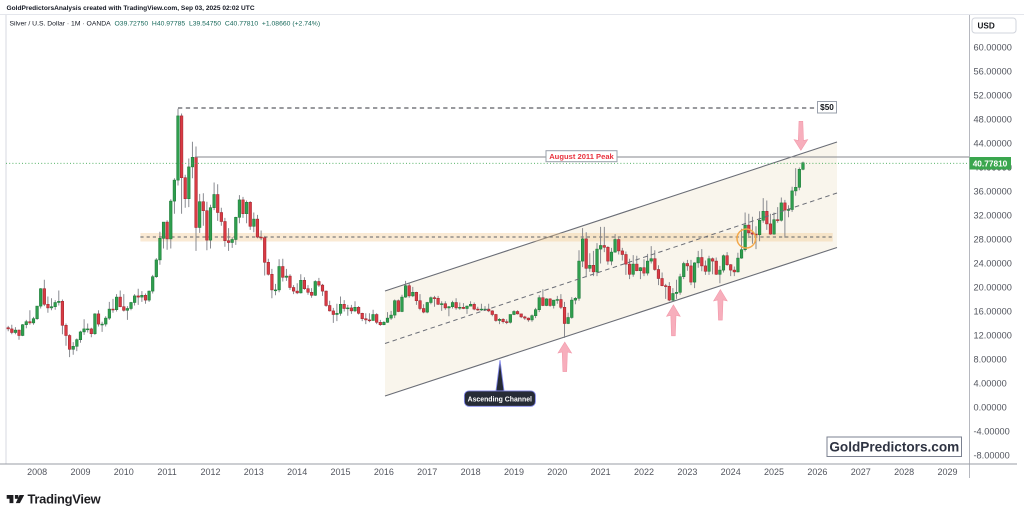 The image size is (1024, 517). Describe the element at coordinates (124, 472) in the screenshot. I see `svg-text: 2010` at that location.